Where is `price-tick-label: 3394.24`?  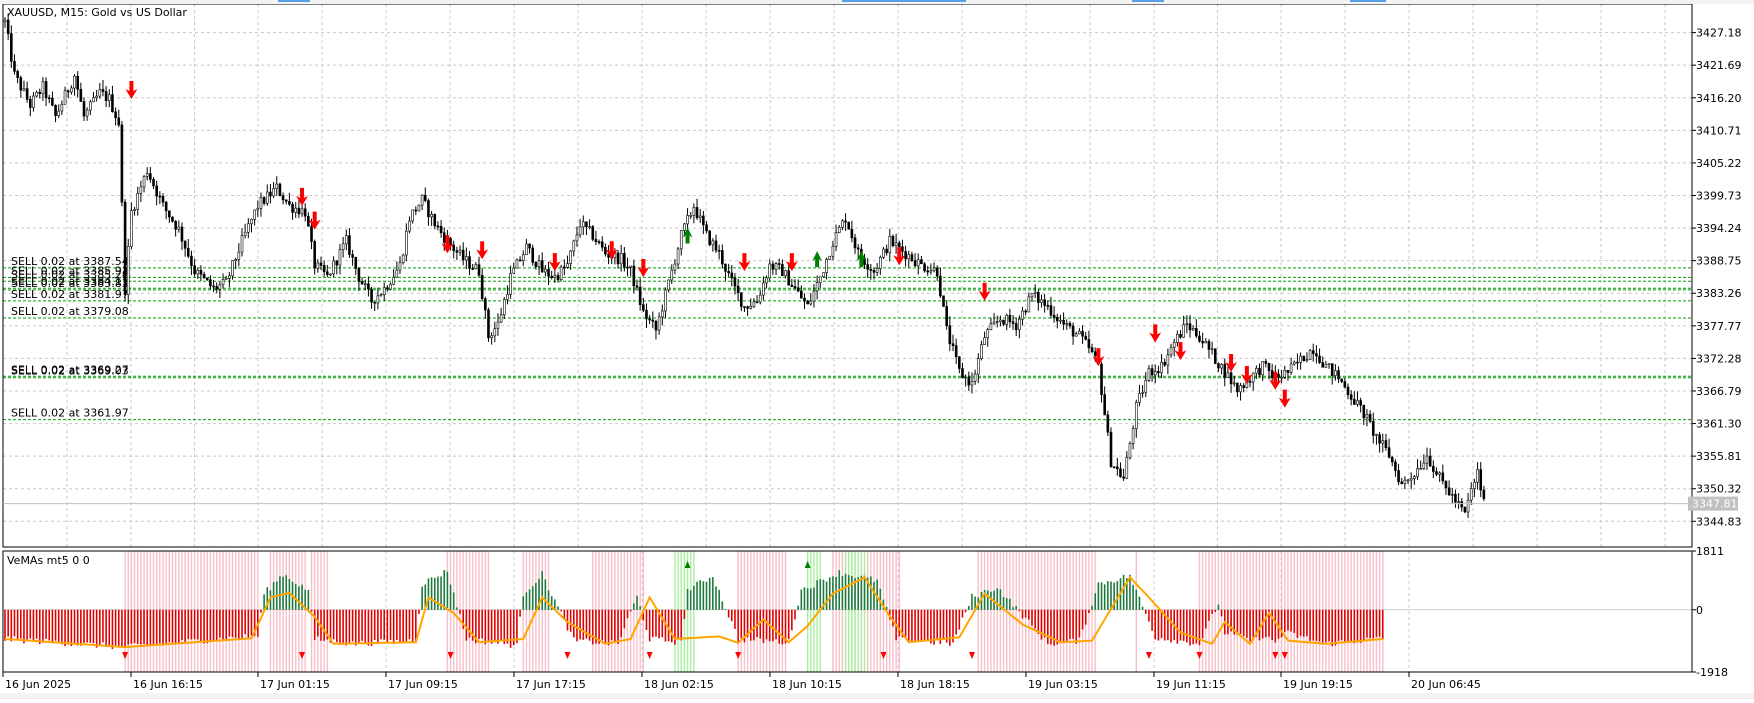
price-tick-label: 3394.24 is located at coordinates (1719, 228).